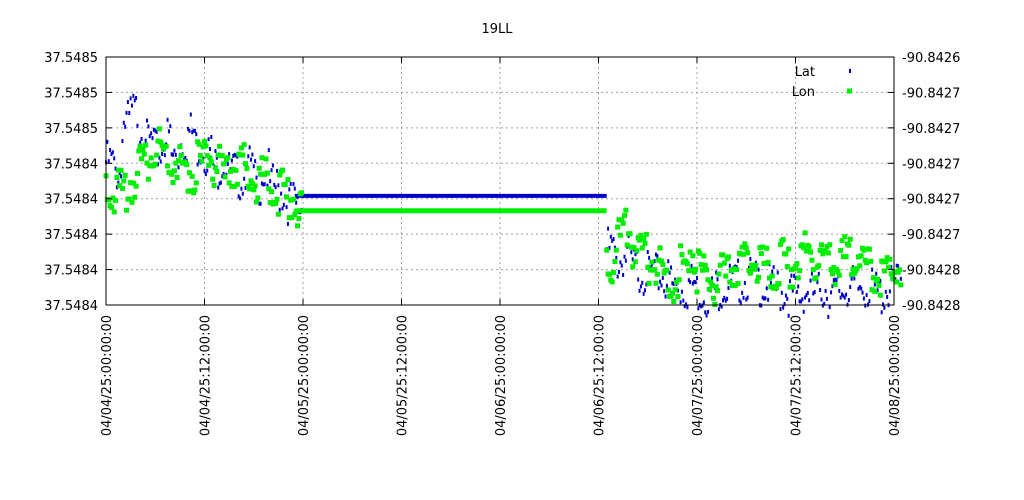 This screenshot has height=500, width=1024. What do you see at coordinates (600, 375) in the screenshot?
I see `x-tick-label: 04/06/25:12:00:00` at bounding box center [600, 375].